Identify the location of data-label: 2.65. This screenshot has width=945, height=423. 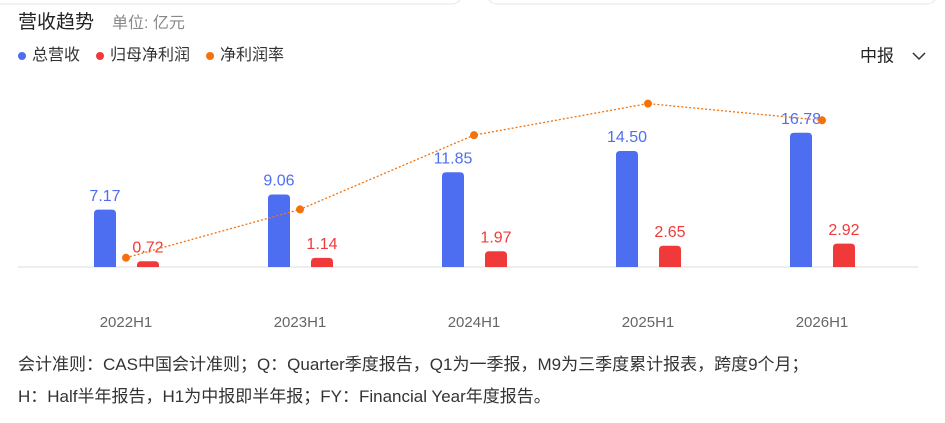
(669, 232).